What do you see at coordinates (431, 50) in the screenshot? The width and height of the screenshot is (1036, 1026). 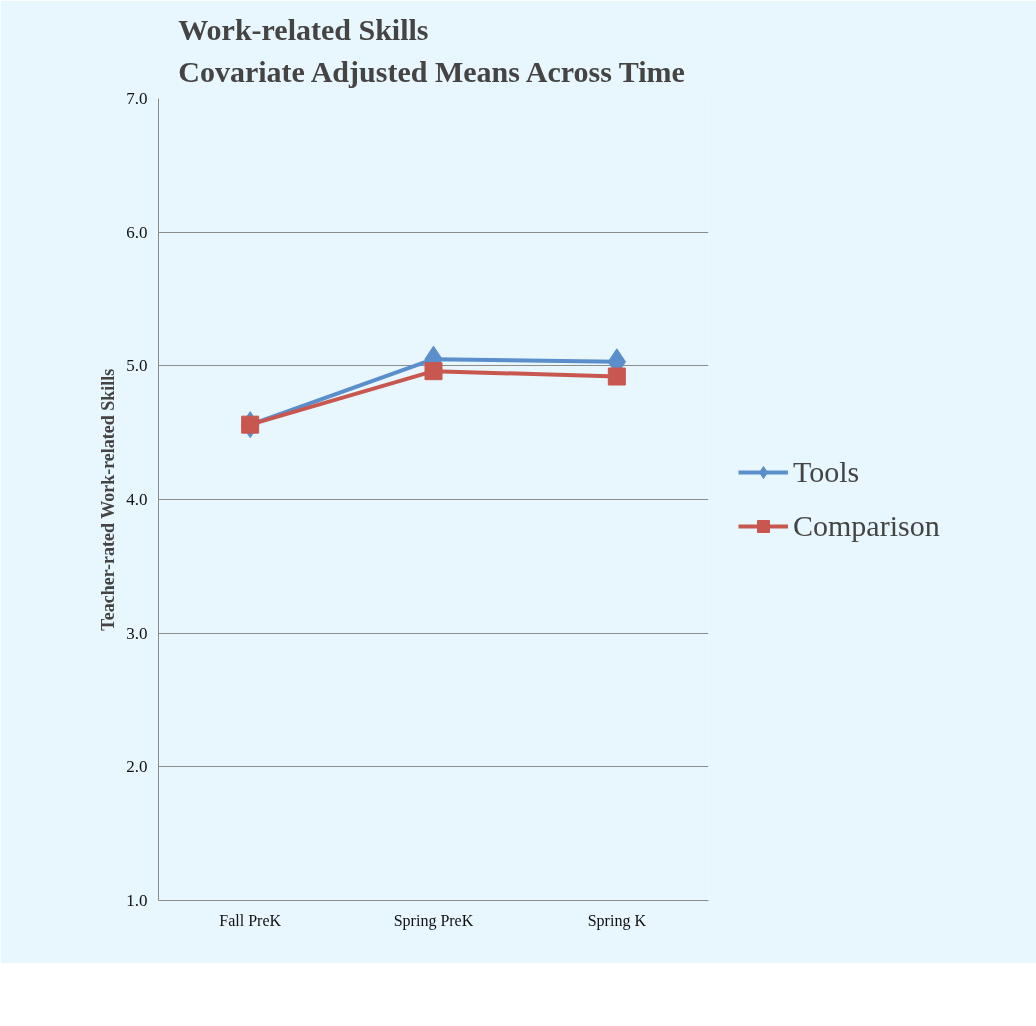 I see `chart-title: Work-related Skills Covariate Adjusted Means Across Time` at bounding box center [431, 50].